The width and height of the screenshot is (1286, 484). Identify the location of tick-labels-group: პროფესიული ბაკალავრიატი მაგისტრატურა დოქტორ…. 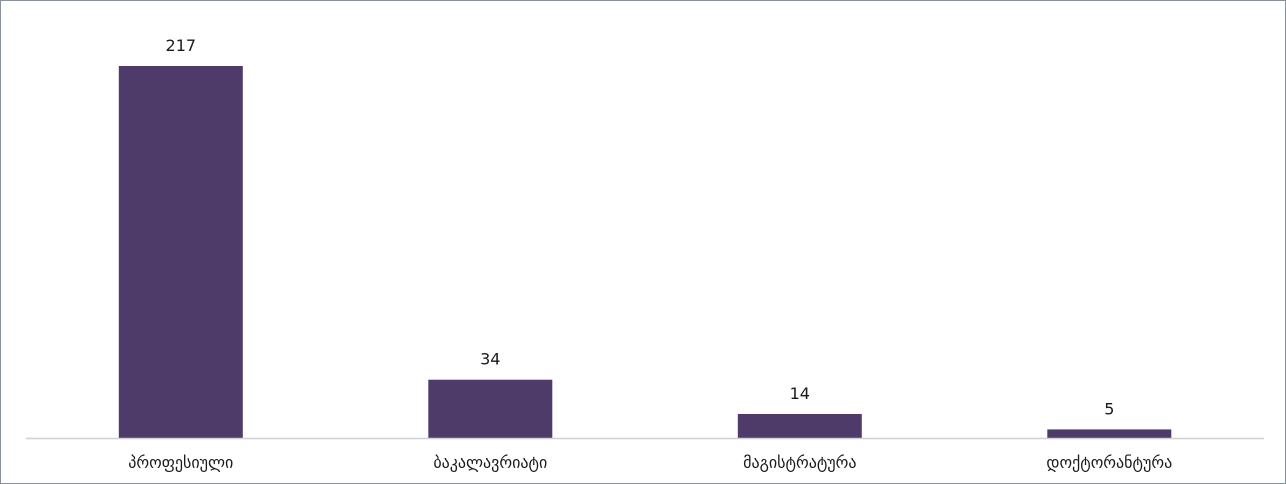
(650, 462).